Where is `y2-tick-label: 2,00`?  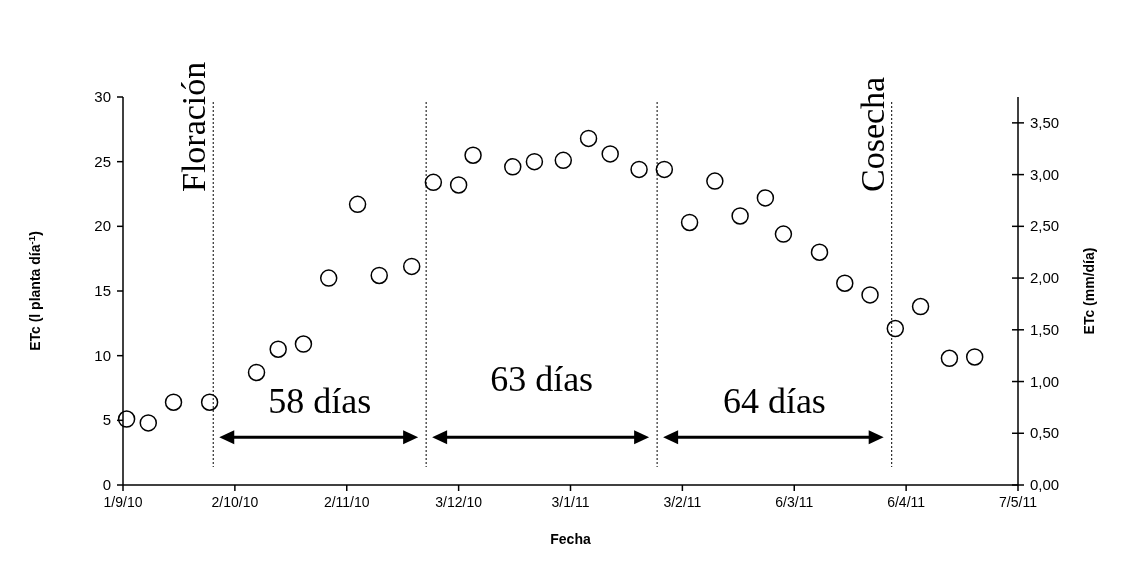 y2-tick-label: 2,00 is located at coordinates (1045, 278).